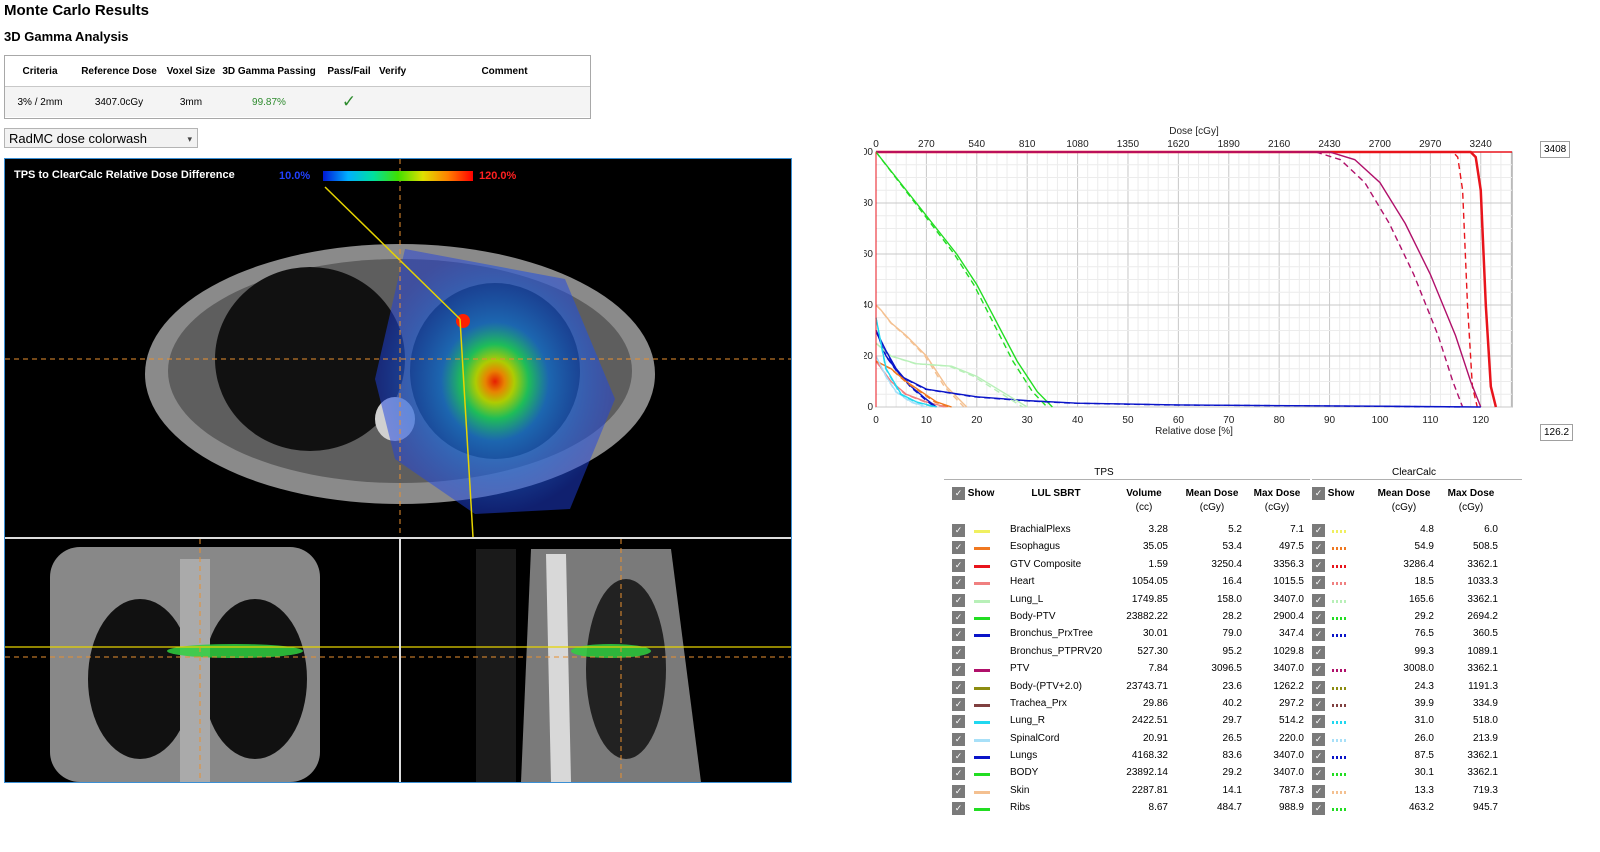 The width and height of the screenshot is (1600, 852). I want to click on verify-cell, so click(399, 101).